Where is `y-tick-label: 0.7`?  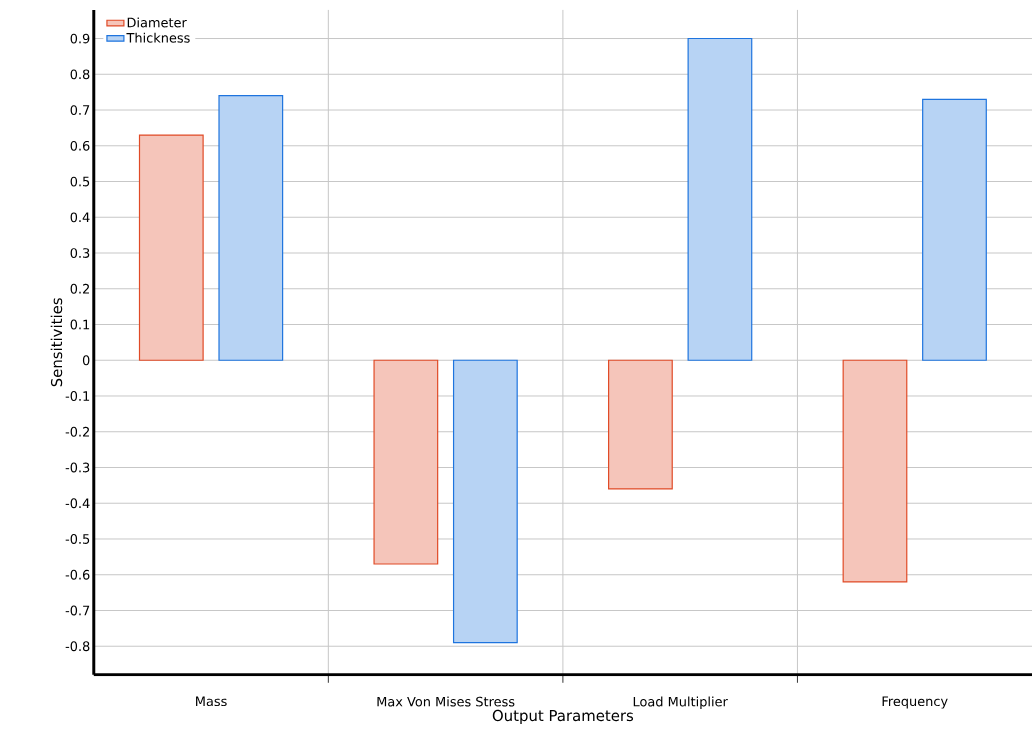 y-tick-label: 0.7 is located at coordinates (80, 109).